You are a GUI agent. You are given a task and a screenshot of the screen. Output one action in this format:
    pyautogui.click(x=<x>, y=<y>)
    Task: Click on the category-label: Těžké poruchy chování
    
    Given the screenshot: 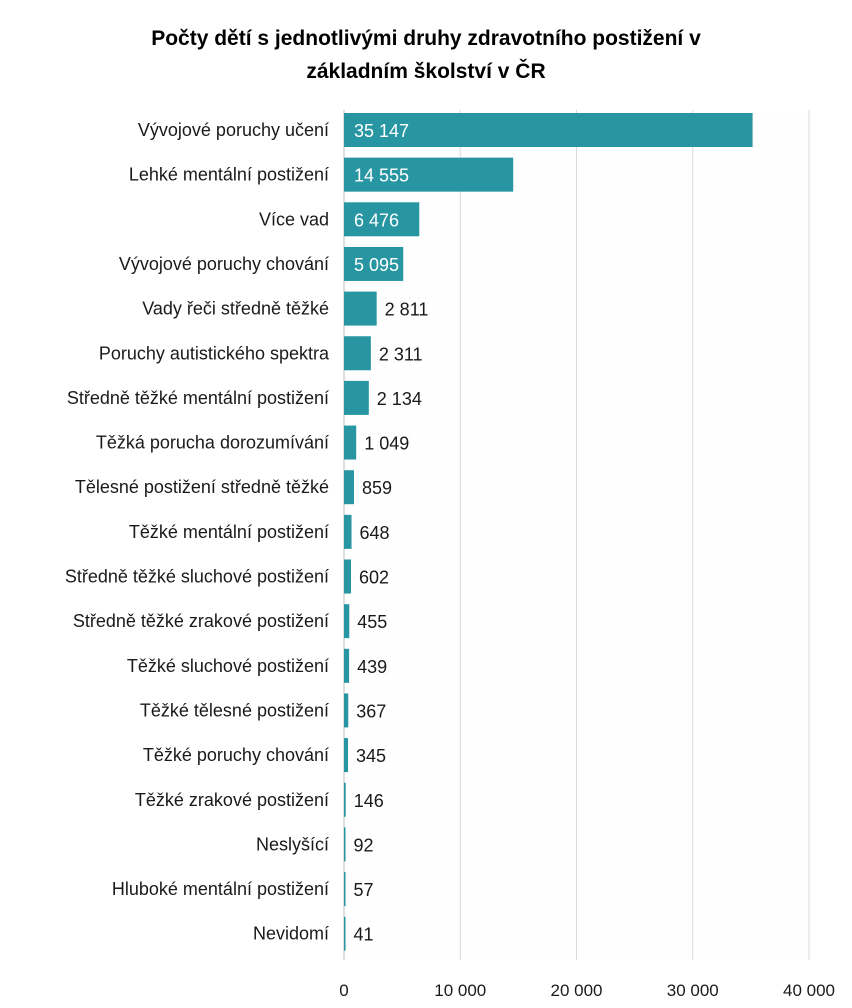 What is the action you would take?
    pyautogui.click(x=236, y=755)
    